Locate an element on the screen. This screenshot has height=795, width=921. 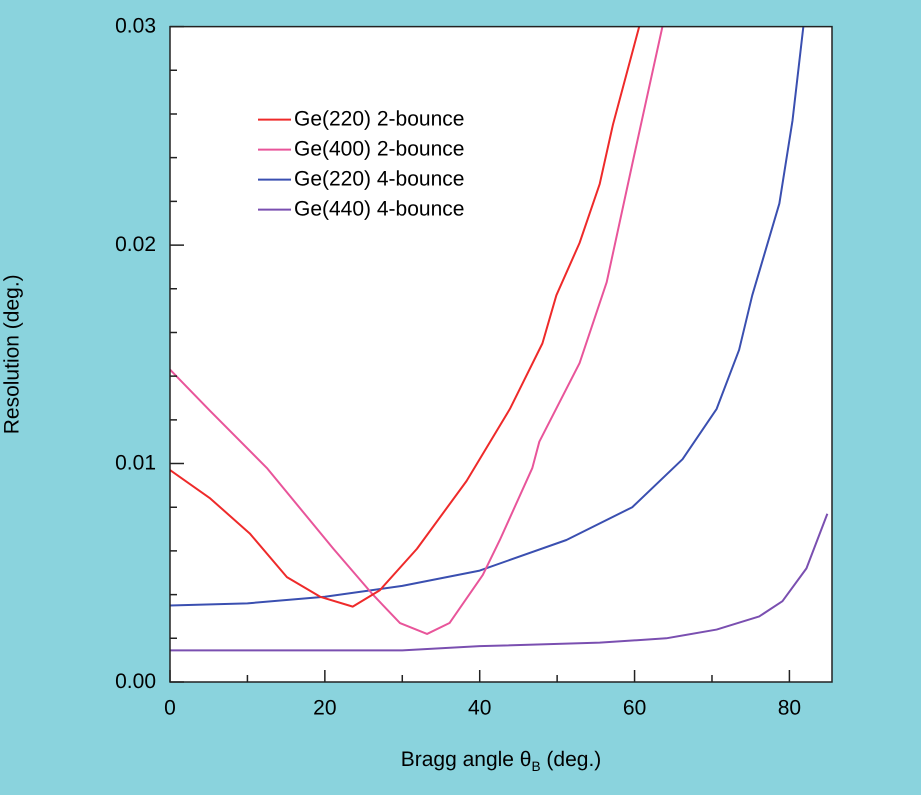
y-tick-label: 0.03 is located at coordinates (135, 26).